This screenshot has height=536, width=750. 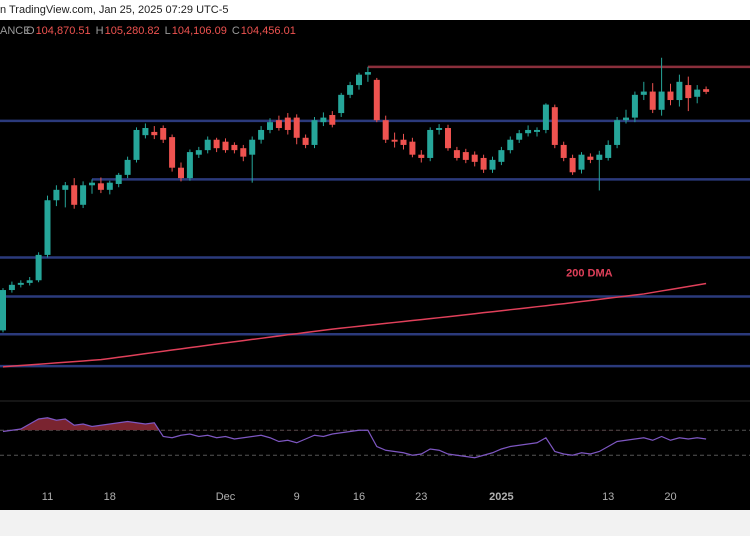 What do you see at coordinates (100, 31) in the screenshot?
I see `ohlc-key: H` at bounding box center [100, 31].